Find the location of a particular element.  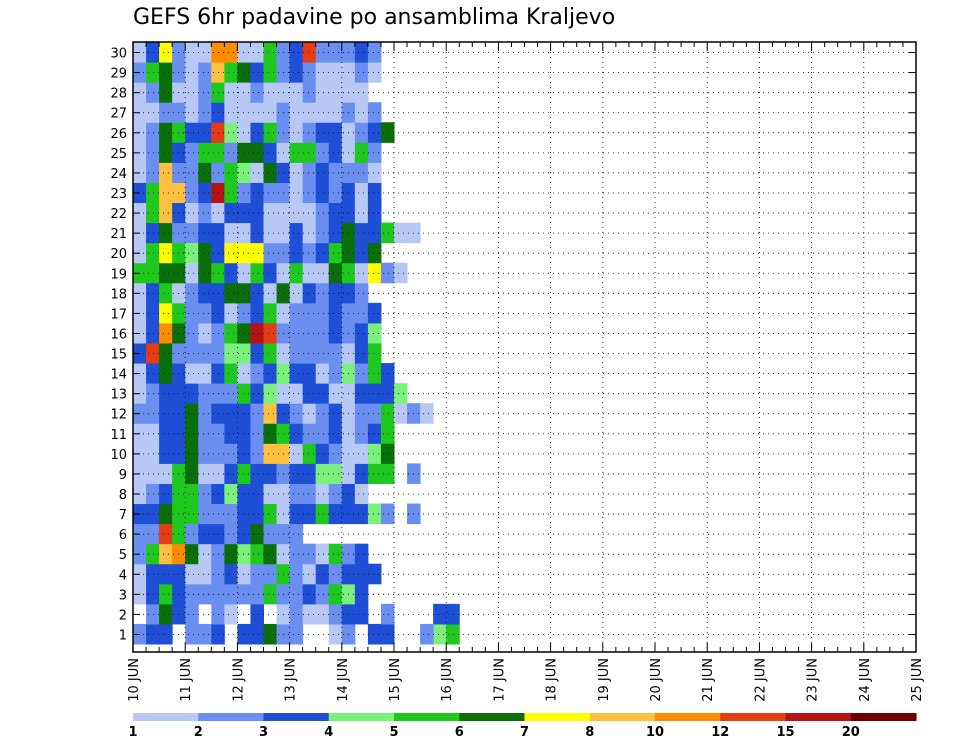

y-tick-label: 12 is located at coordinates (118, 415).